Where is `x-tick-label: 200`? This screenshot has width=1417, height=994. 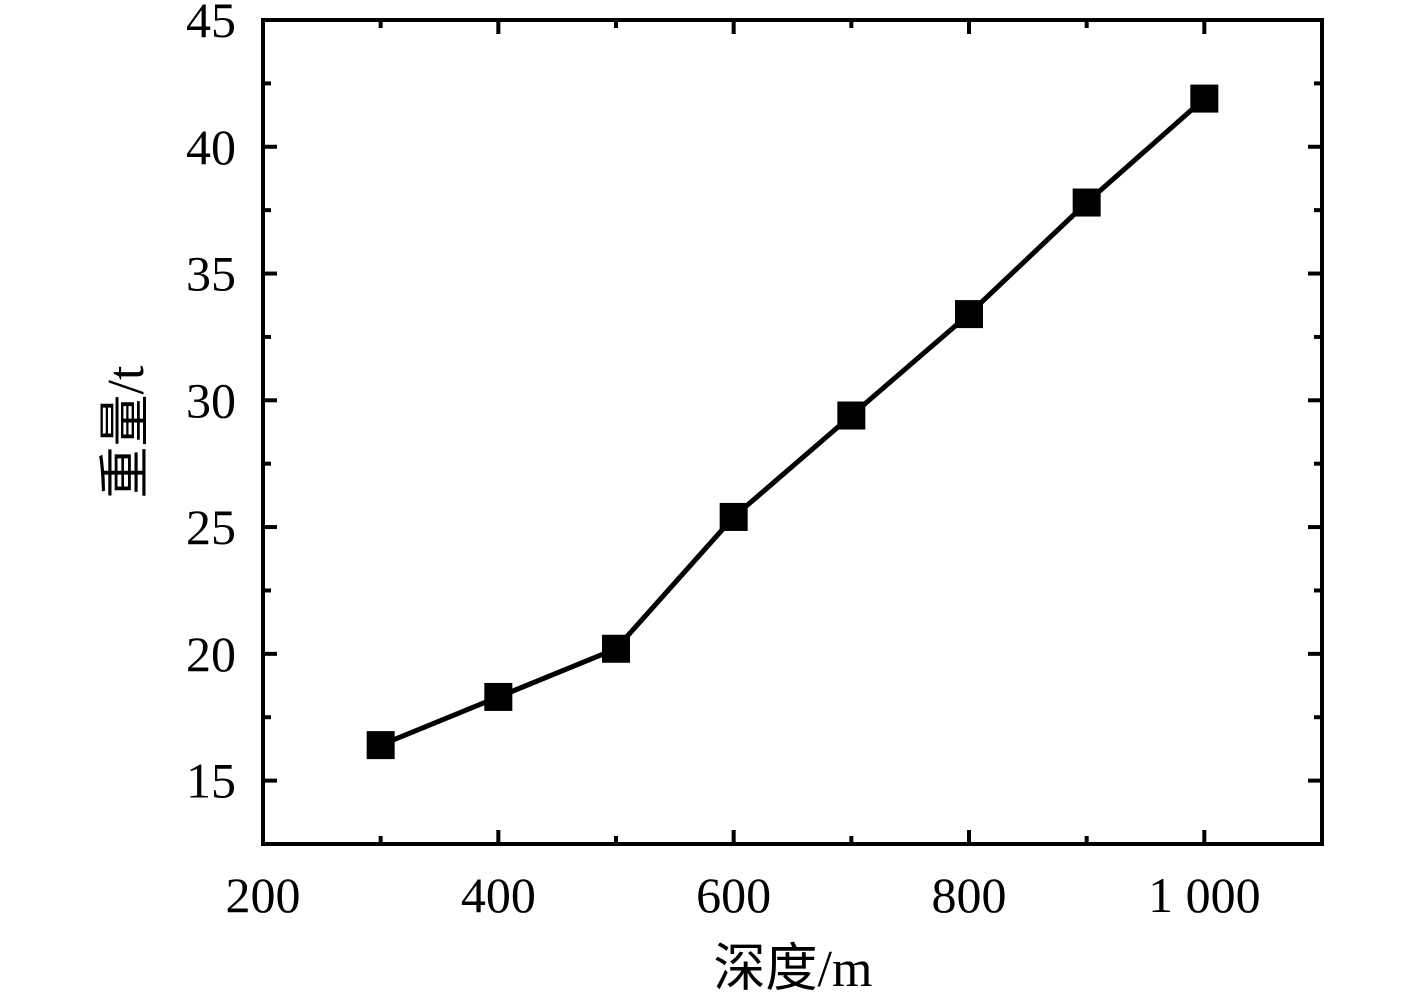
x-tick-label: 200 is located at coordinates (263, 895).